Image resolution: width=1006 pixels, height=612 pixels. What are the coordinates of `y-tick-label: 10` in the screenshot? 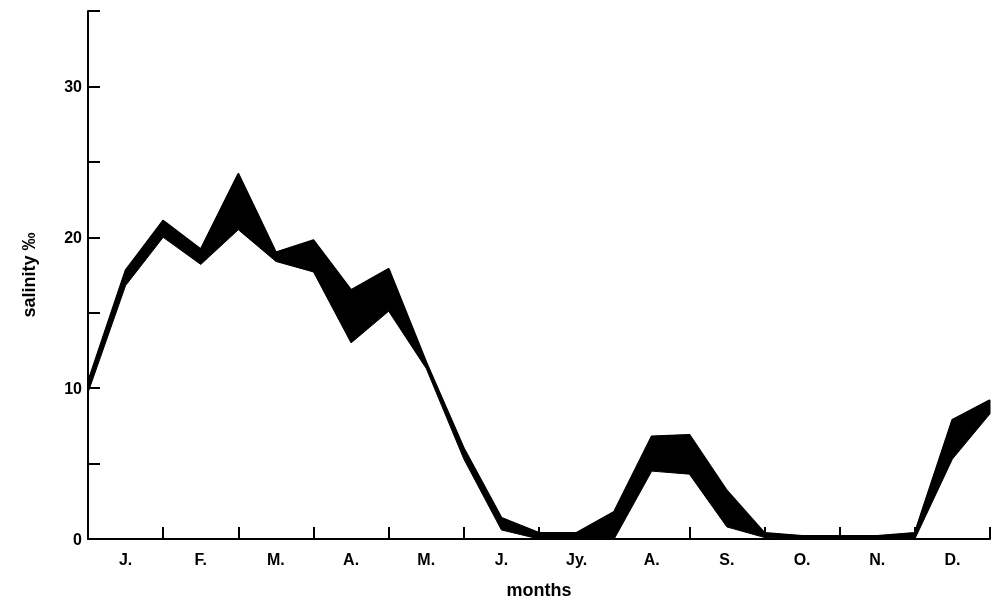 It's located at (73, 388).